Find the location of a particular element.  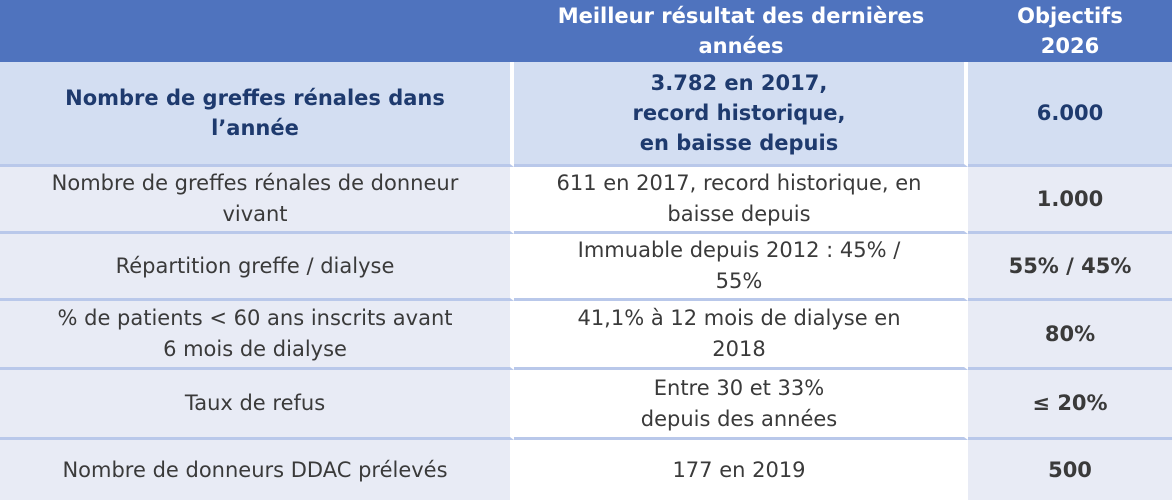

header-best-result-text: Meilleur résultat des dernières années is located at coordinates (741, 31).